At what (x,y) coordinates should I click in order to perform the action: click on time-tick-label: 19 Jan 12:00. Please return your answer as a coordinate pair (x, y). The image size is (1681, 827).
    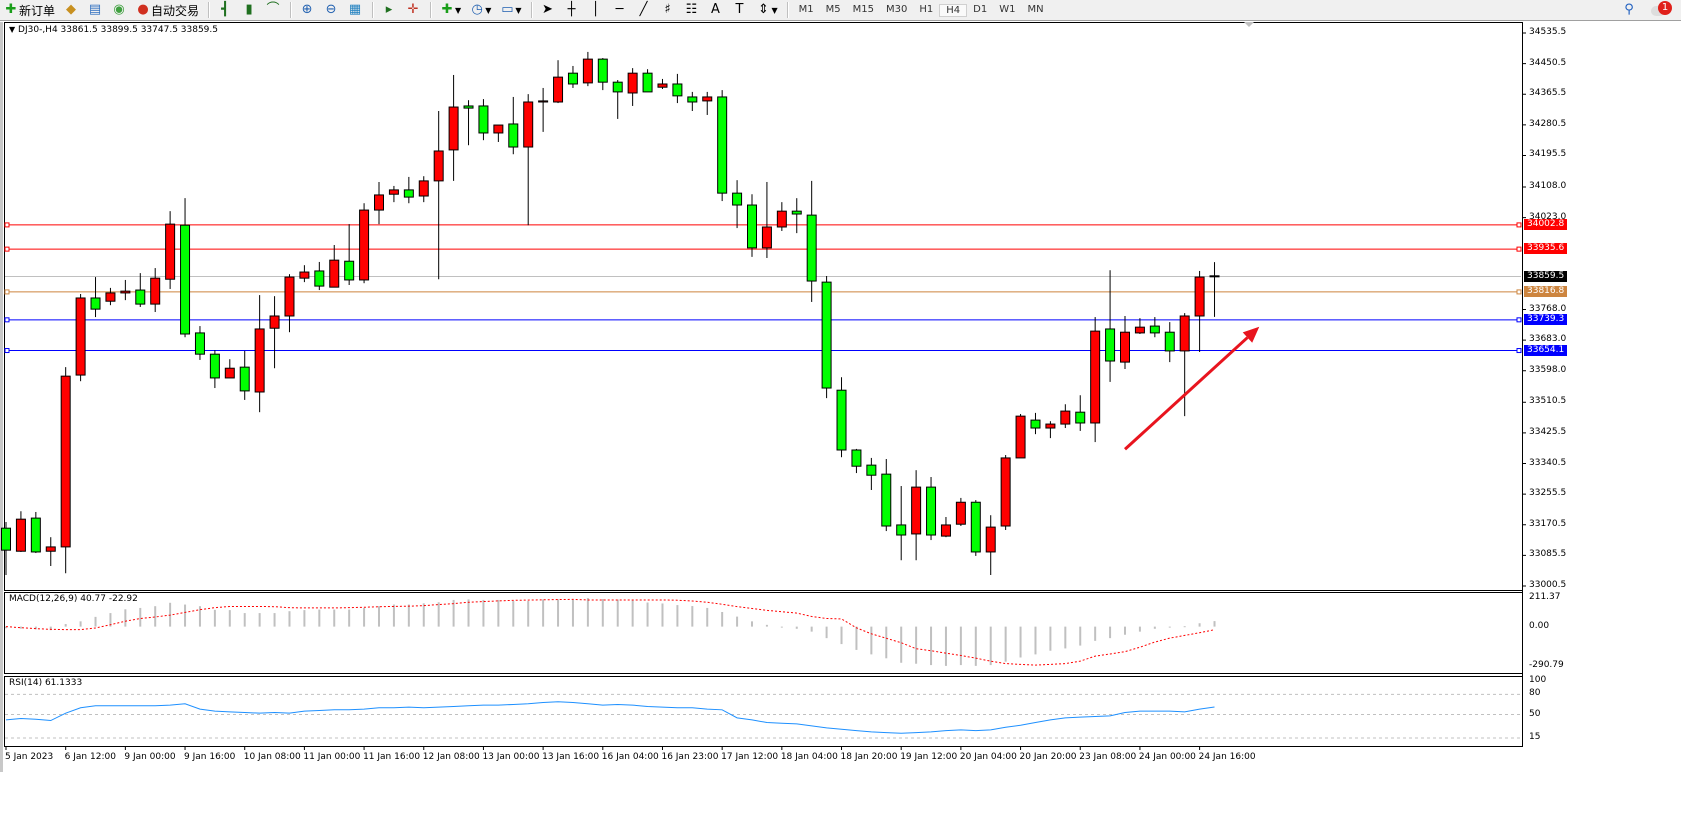
    Looking at the image, I should click on (929, 757).